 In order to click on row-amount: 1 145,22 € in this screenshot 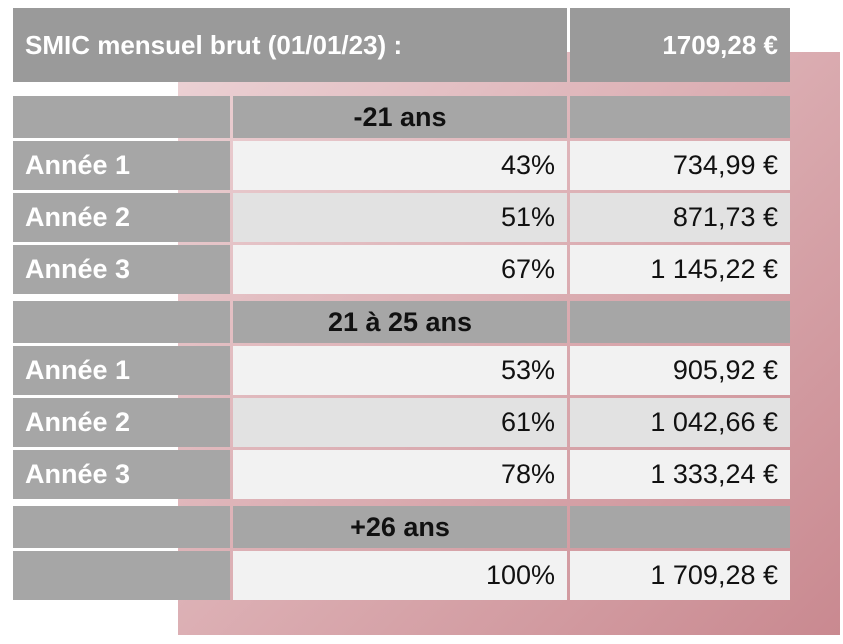, I will do `click(680, 269)`.